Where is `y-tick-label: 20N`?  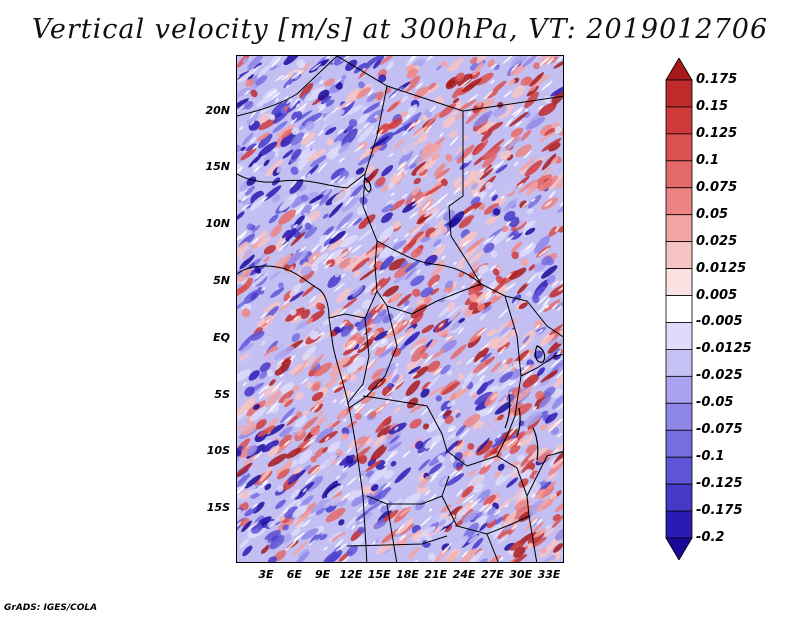 y-tick-label: 20N is located at coordinates (217, 110).